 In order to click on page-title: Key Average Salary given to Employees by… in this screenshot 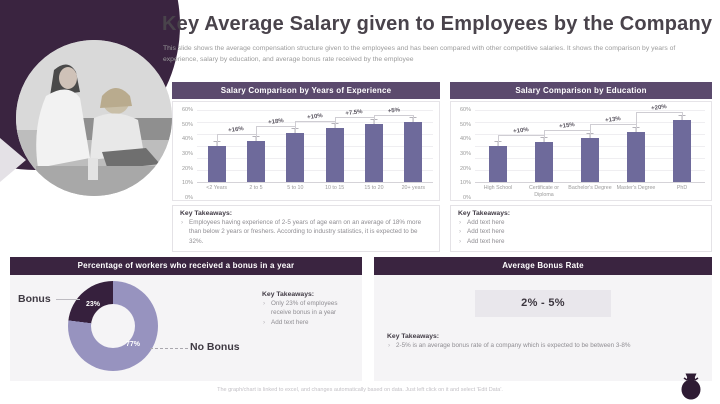, I will do `click(437, 24)`.